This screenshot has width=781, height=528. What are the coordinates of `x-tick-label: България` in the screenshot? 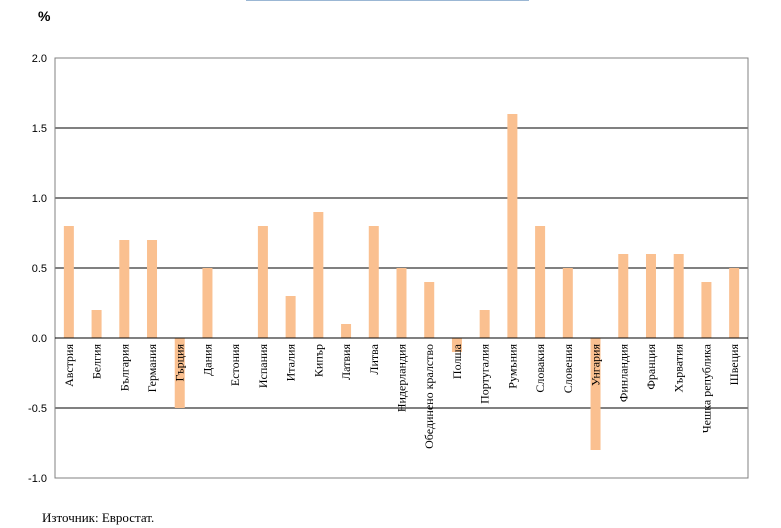 It's located at (124, 368).